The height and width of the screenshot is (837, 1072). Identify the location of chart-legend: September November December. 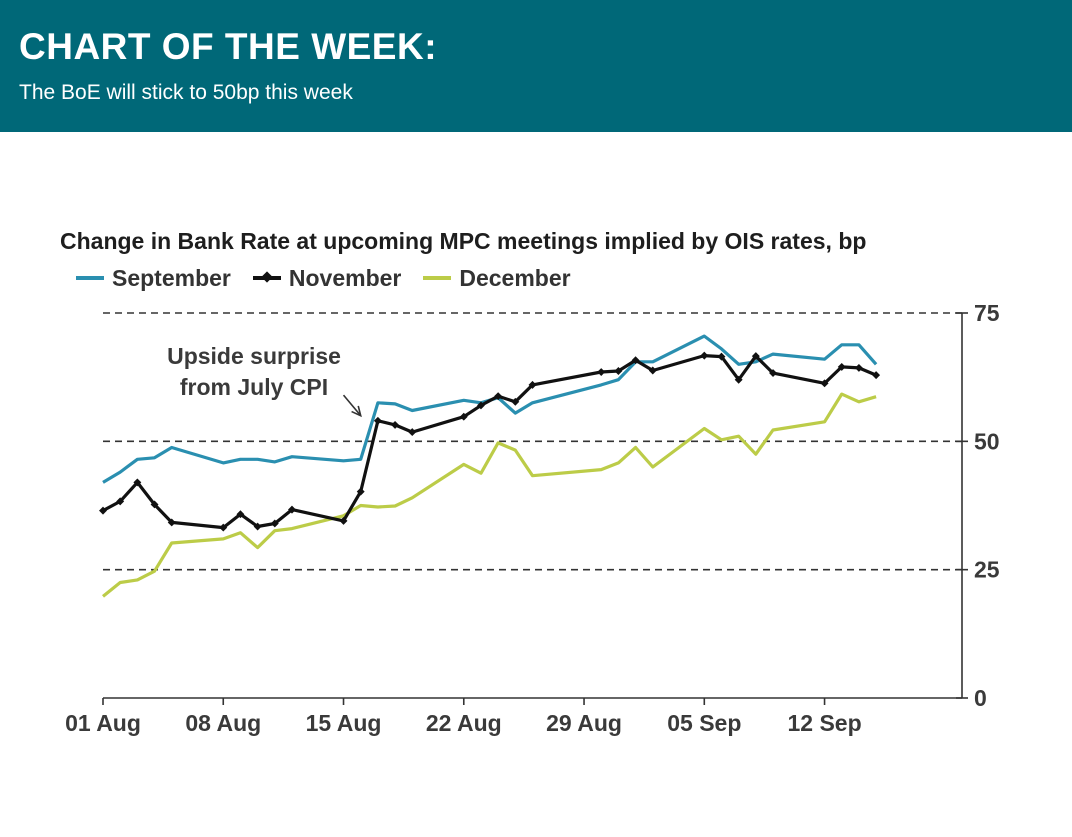
(334, 278).